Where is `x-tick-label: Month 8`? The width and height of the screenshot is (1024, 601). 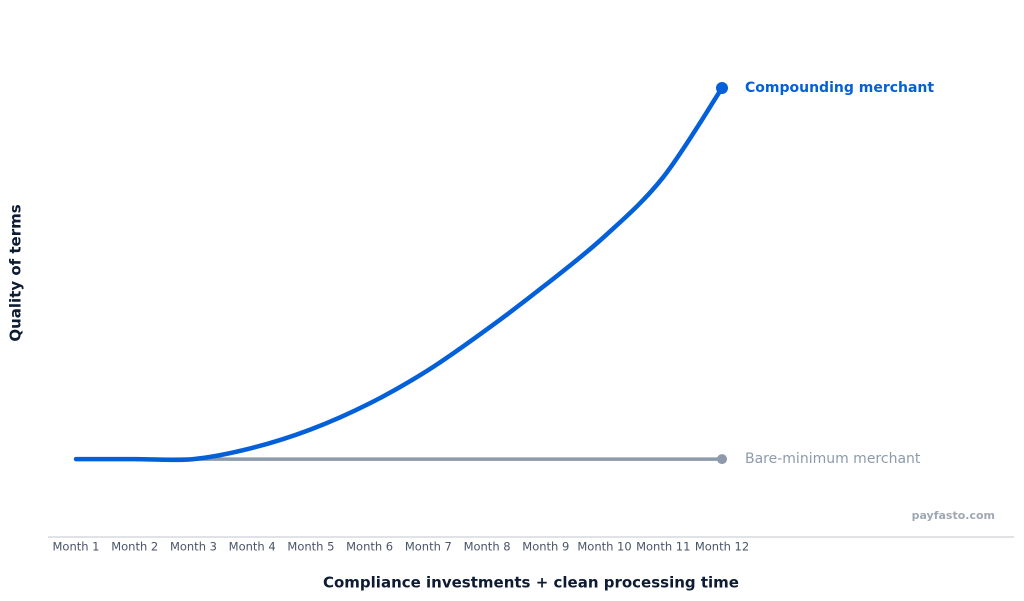
x-tick-label: Month 8 is located at coordinates (487, 547).